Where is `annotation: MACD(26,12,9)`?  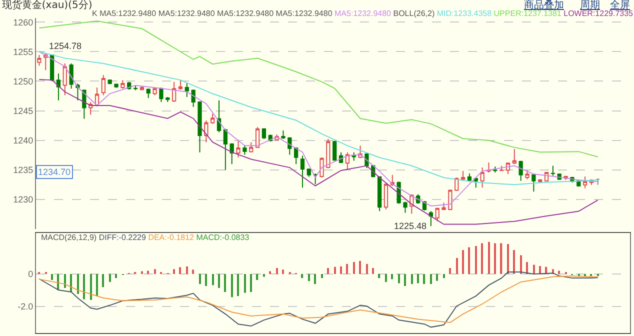
annotation: MACD(26,12,9) is located at coordinates (69, 237).